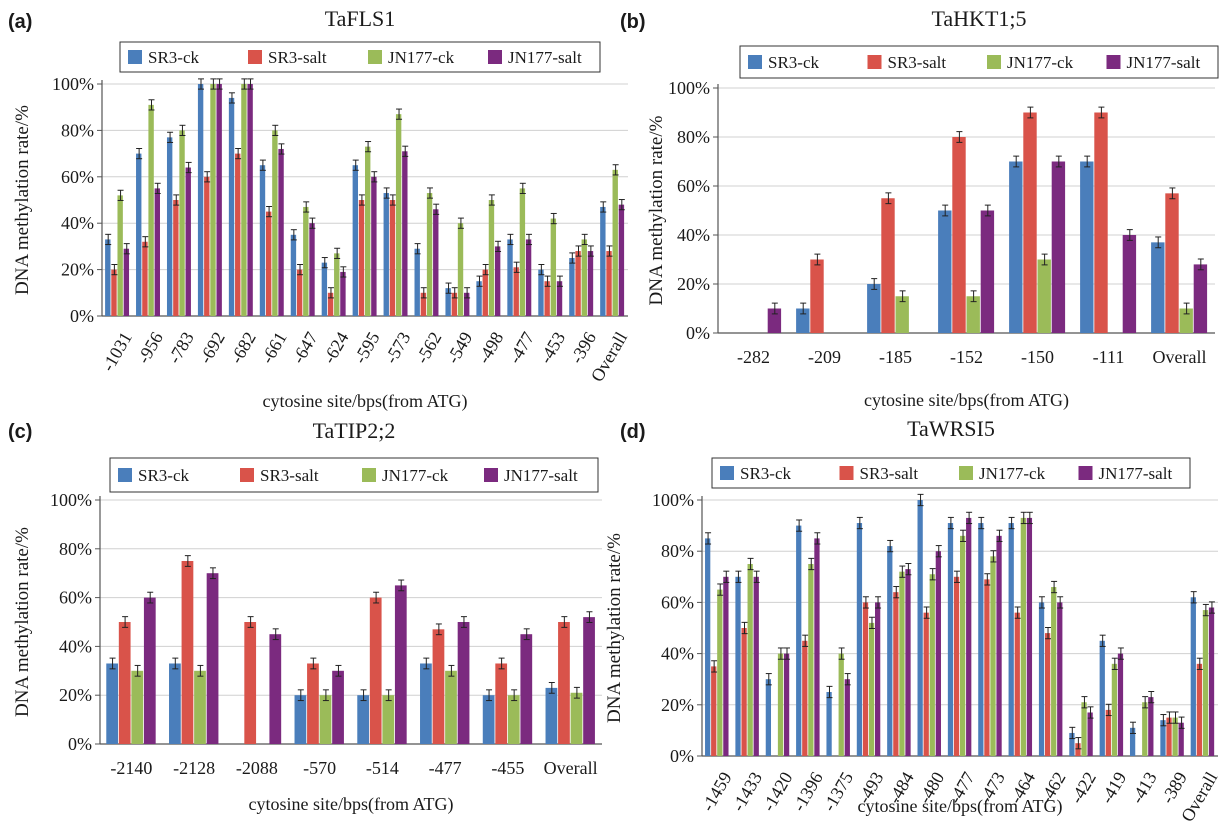  Describe the element at coordinates (1113, 787) in the screenshot. I see `x-tick-label: -419` at that location.